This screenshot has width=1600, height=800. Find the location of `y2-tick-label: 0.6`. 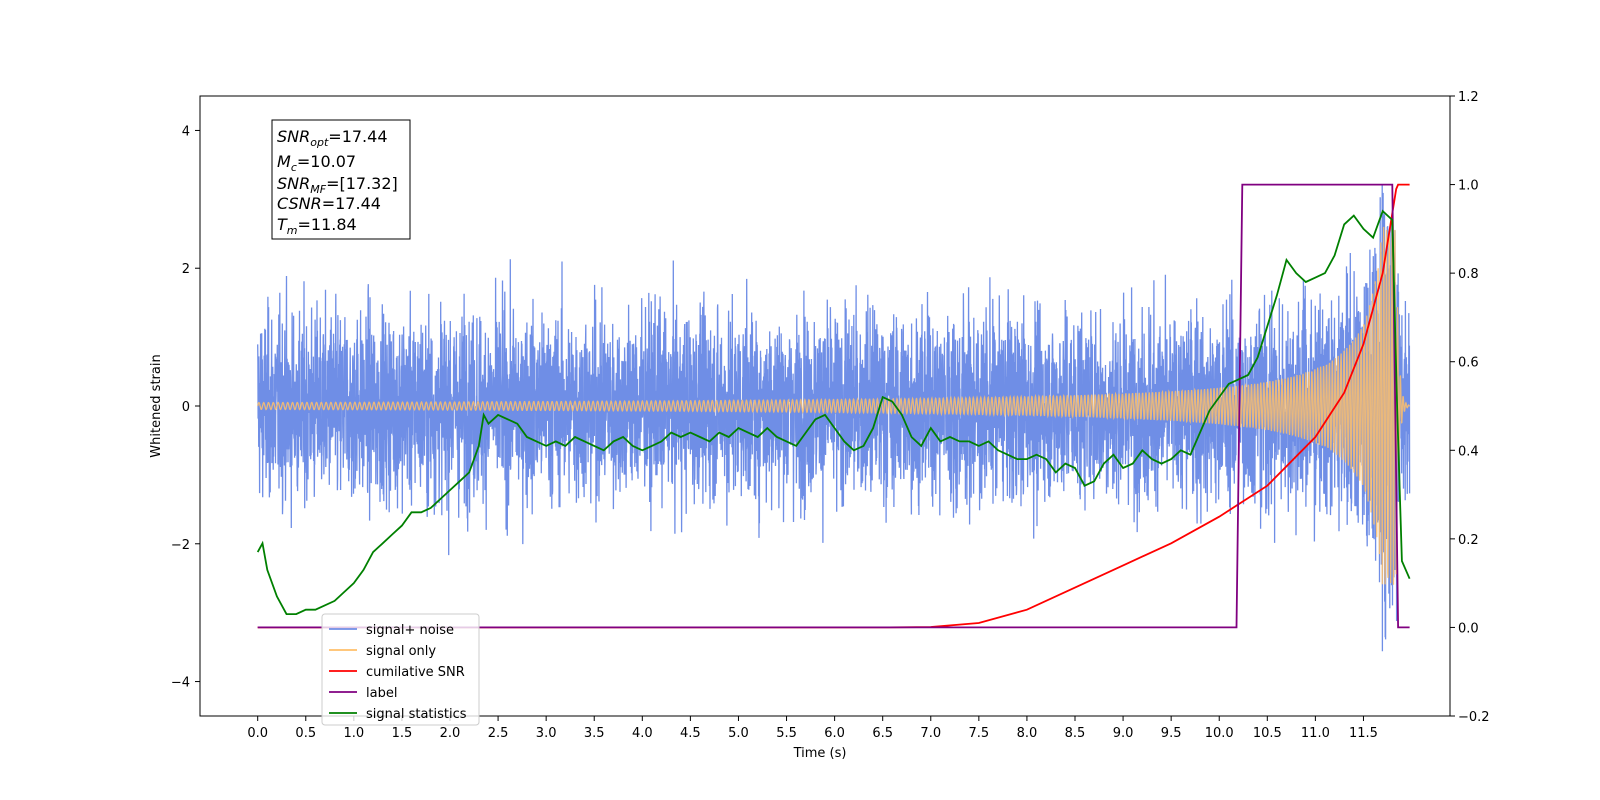

y2-tick-label: 0.6 is located at coordinates (1468, 363).